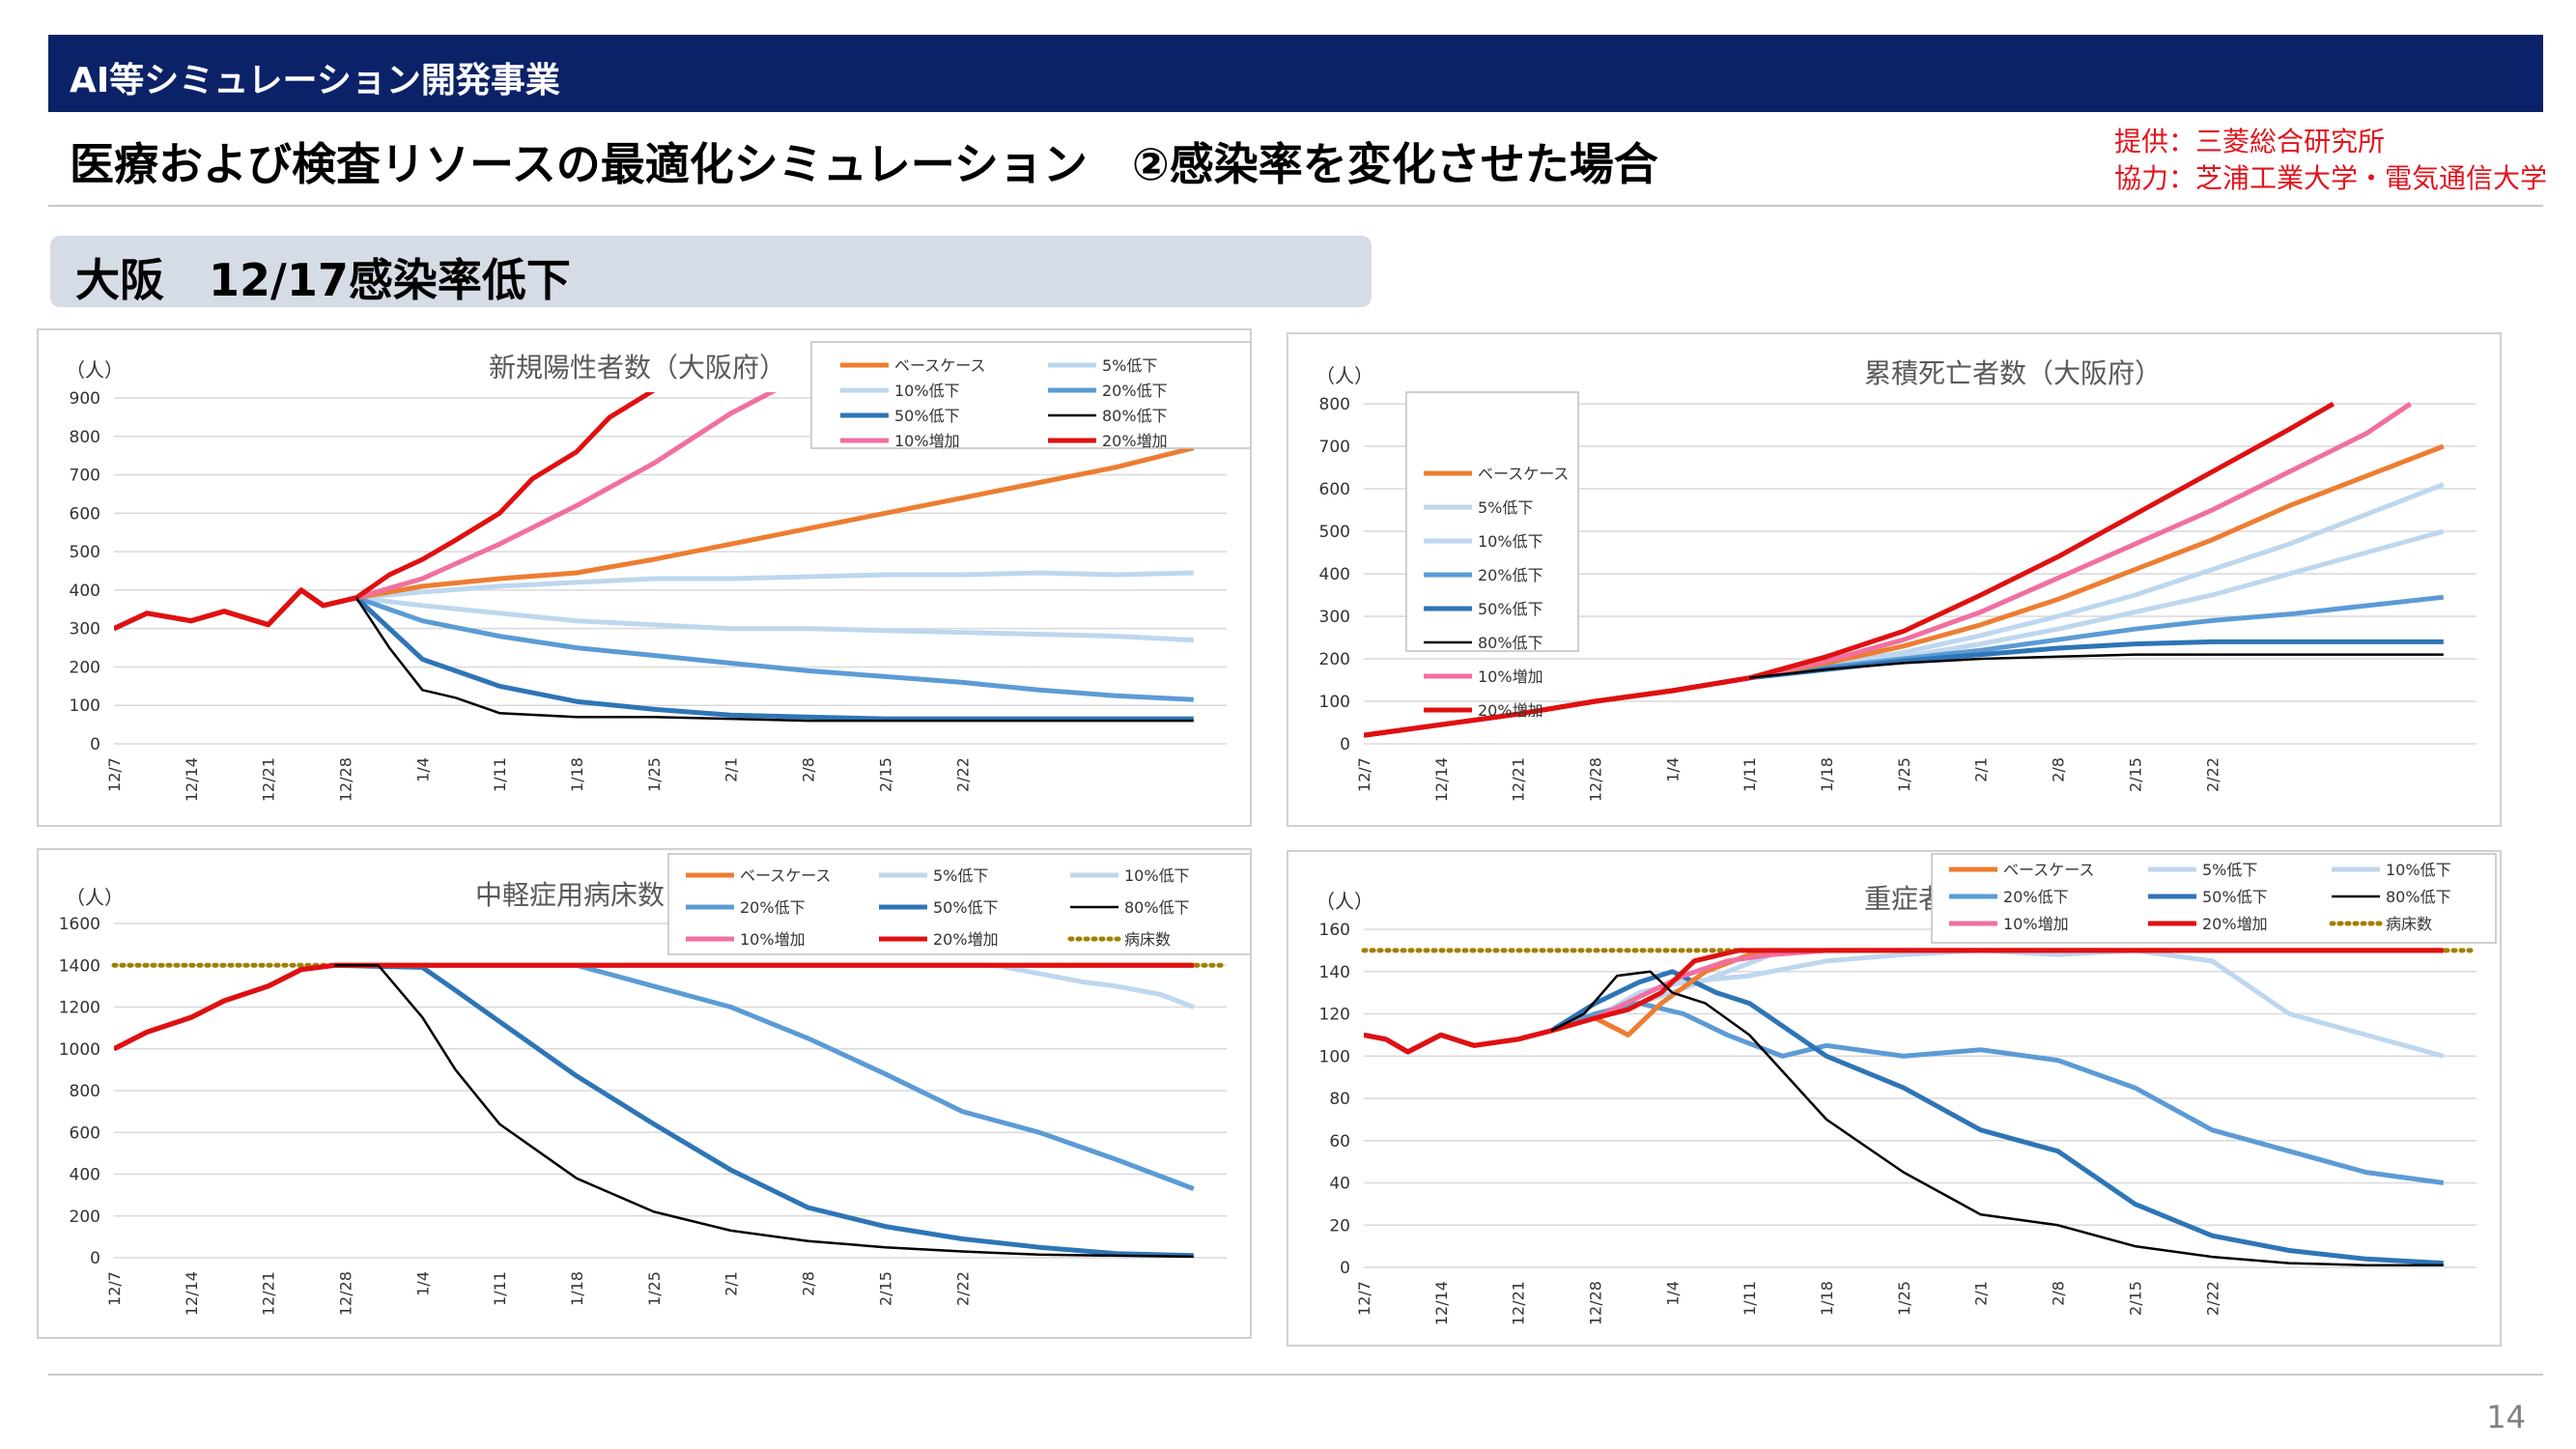  I want to click on y-tick-label: 160, so click(1334, 930).